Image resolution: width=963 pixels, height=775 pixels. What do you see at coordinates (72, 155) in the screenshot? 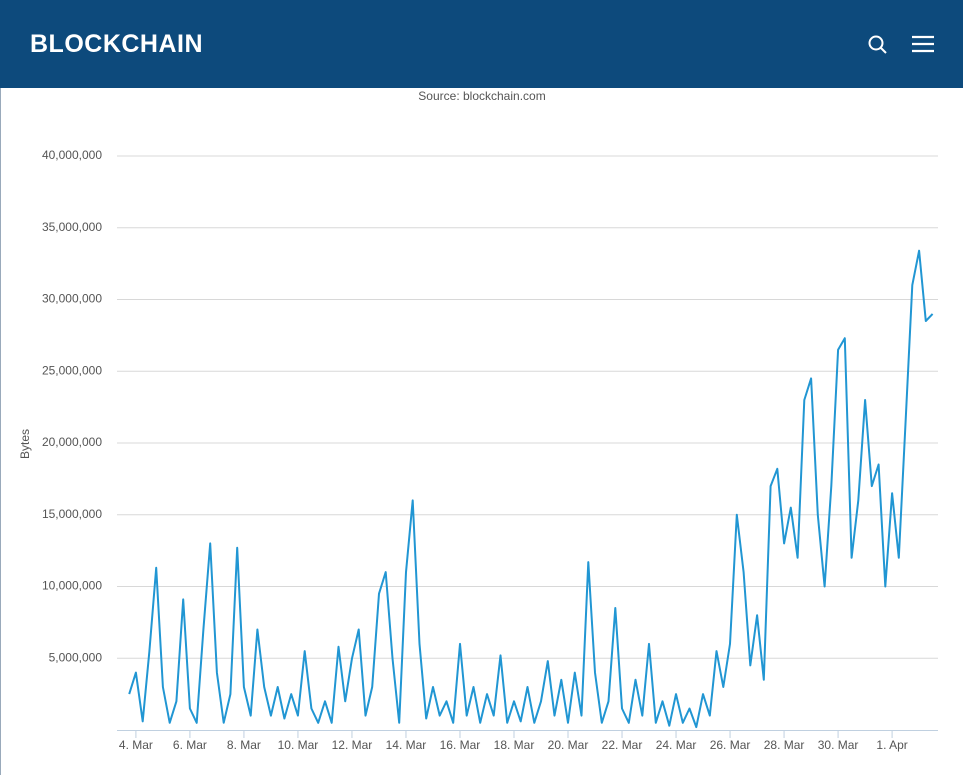
I see `y-tick-label: 40,000,000` at bounding box center [72, 155].